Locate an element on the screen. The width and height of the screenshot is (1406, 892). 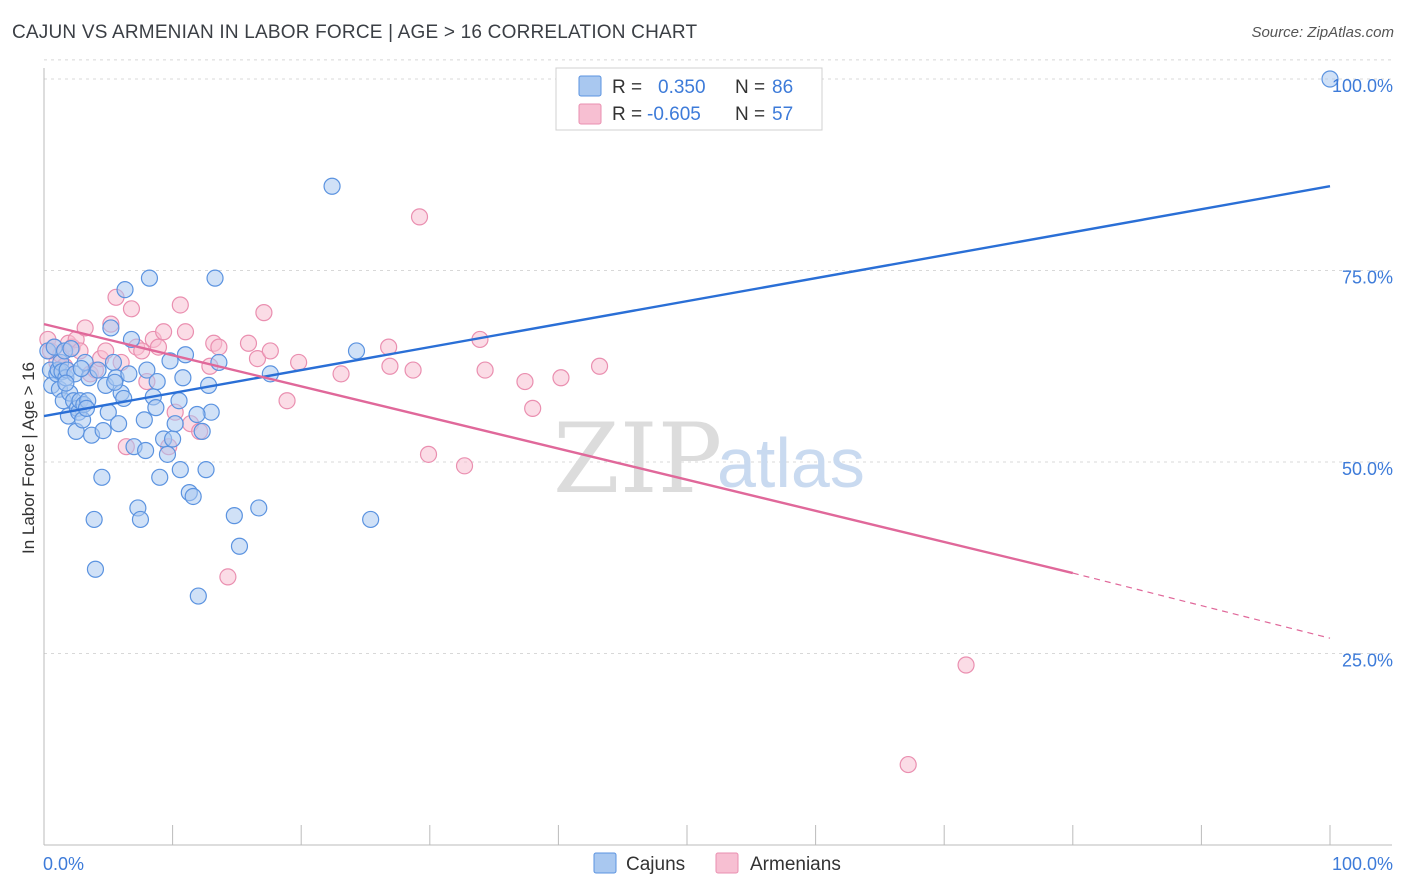
legend-r-label: R = is located at coordinates (627, 114).